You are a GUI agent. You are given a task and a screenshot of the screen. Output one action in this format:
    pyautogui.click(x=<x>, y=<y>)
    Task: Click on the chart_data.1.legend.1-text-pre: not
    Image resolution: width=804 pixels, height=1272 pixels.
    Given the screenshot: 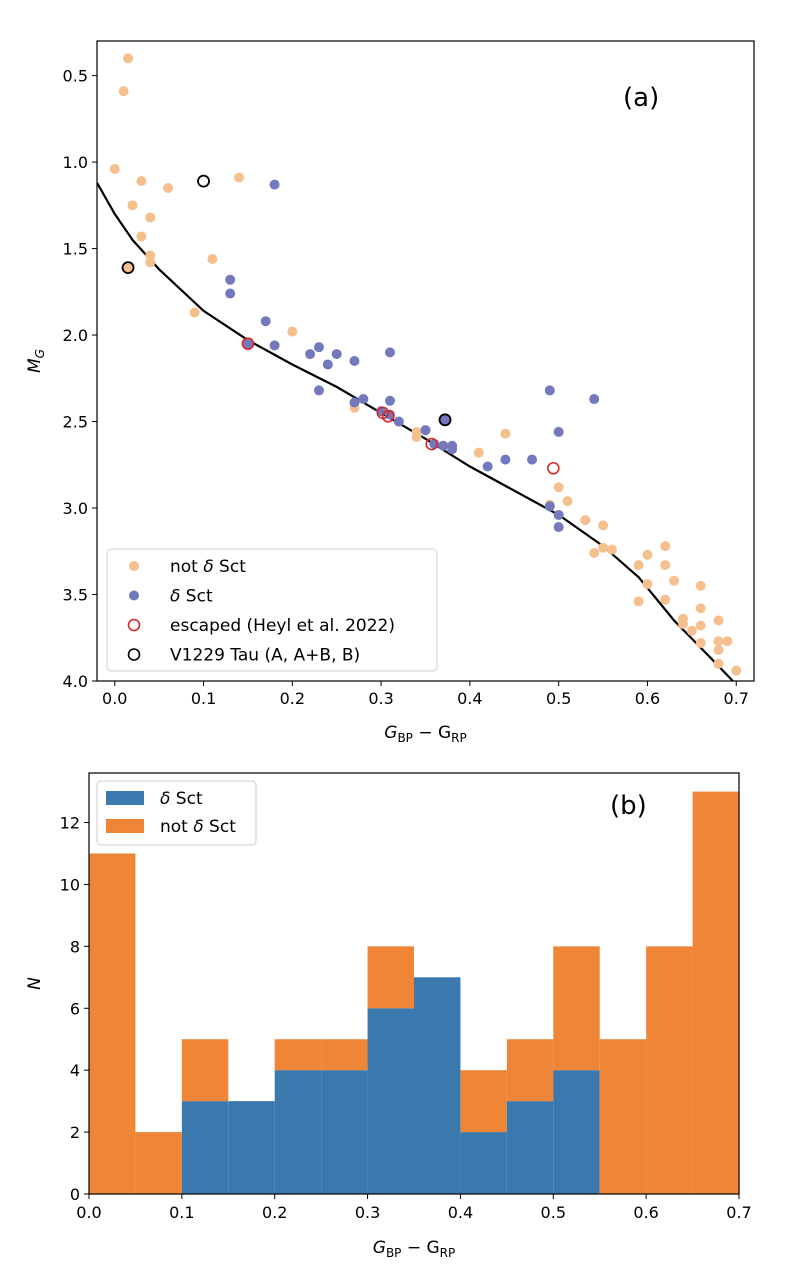 What is the action you would take?
    pyautogui.click(x=176, y=827)
    